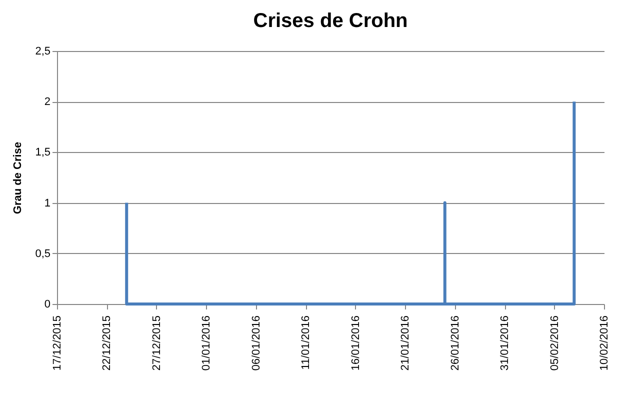 This screenshot has width=618, height=395. Describe the element at coordinates (42, 52) in the screenshot. I see `y-tick-label: 2,5` at that location.